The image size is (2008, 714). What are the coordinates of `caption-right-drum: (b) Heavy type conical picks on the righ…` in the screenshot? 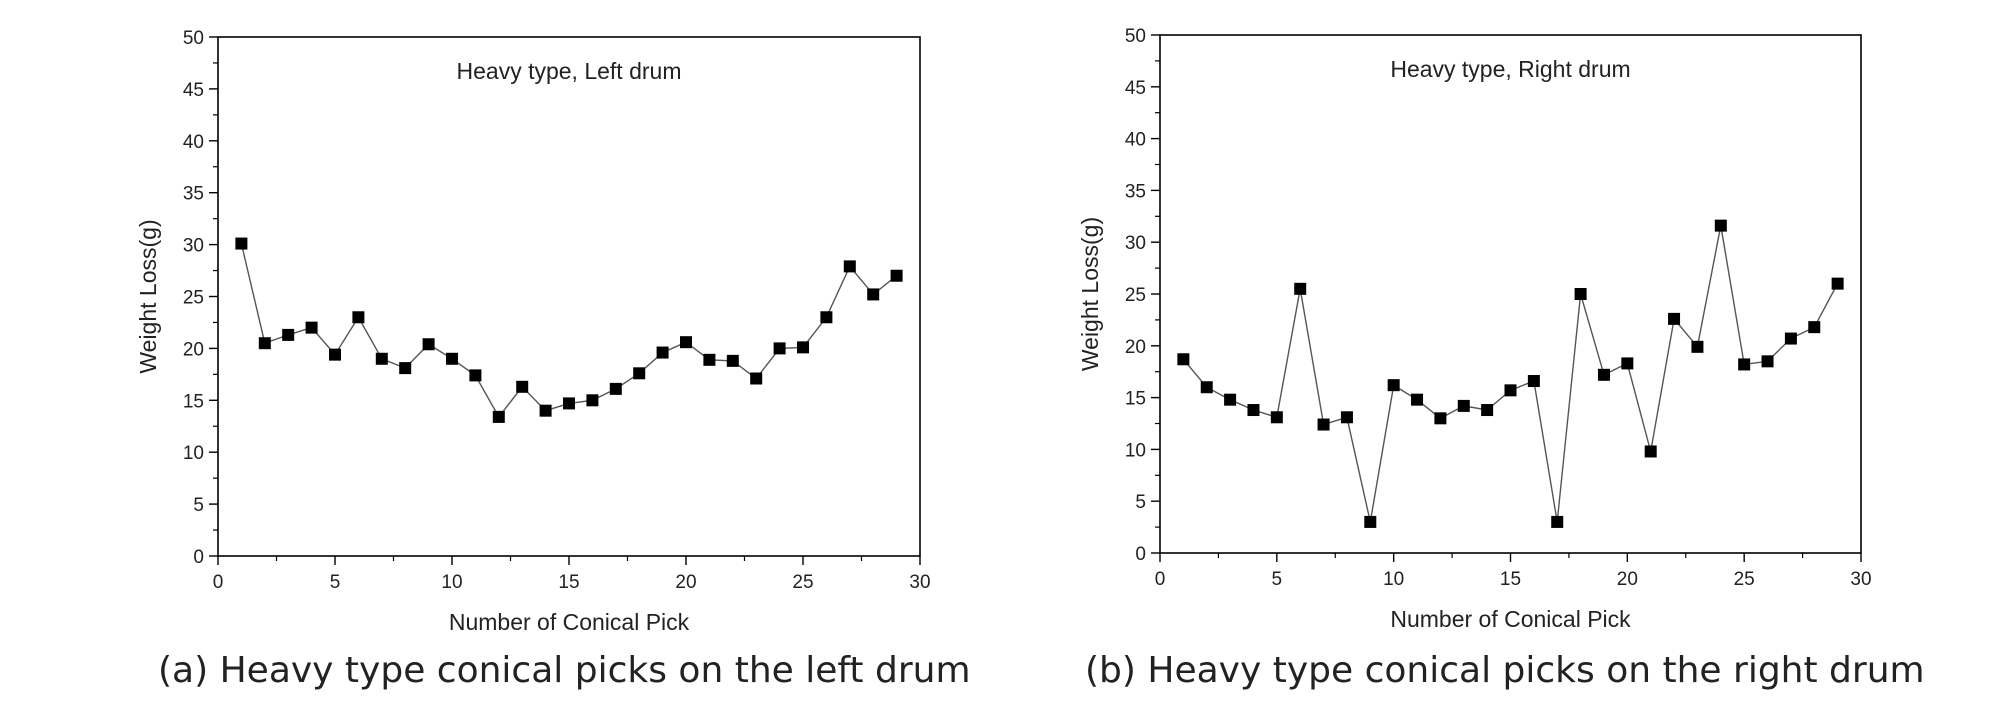 It's located at (1505, 670).